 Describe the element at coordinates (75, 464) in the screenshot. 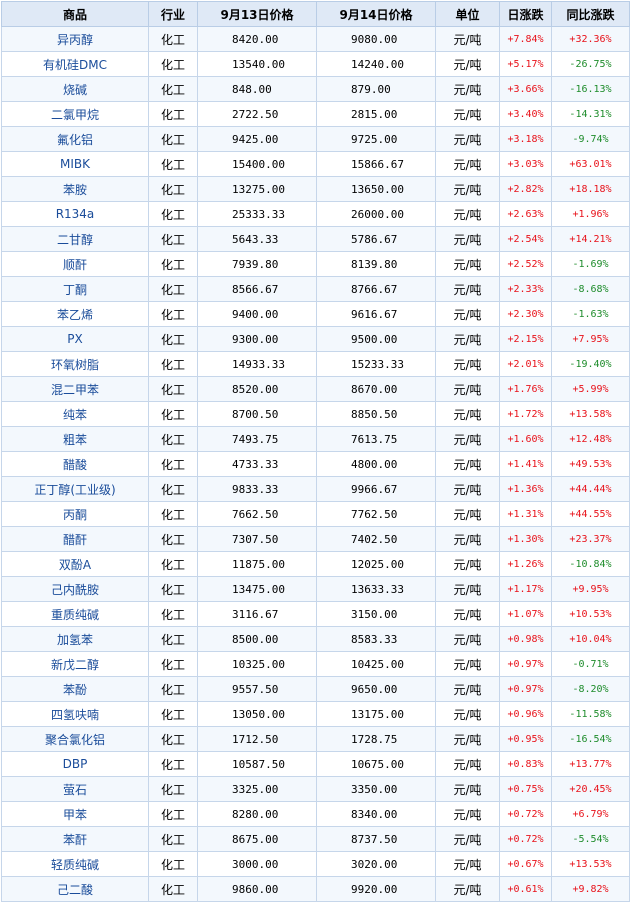

I see `product-name: 醋酸` at that location.